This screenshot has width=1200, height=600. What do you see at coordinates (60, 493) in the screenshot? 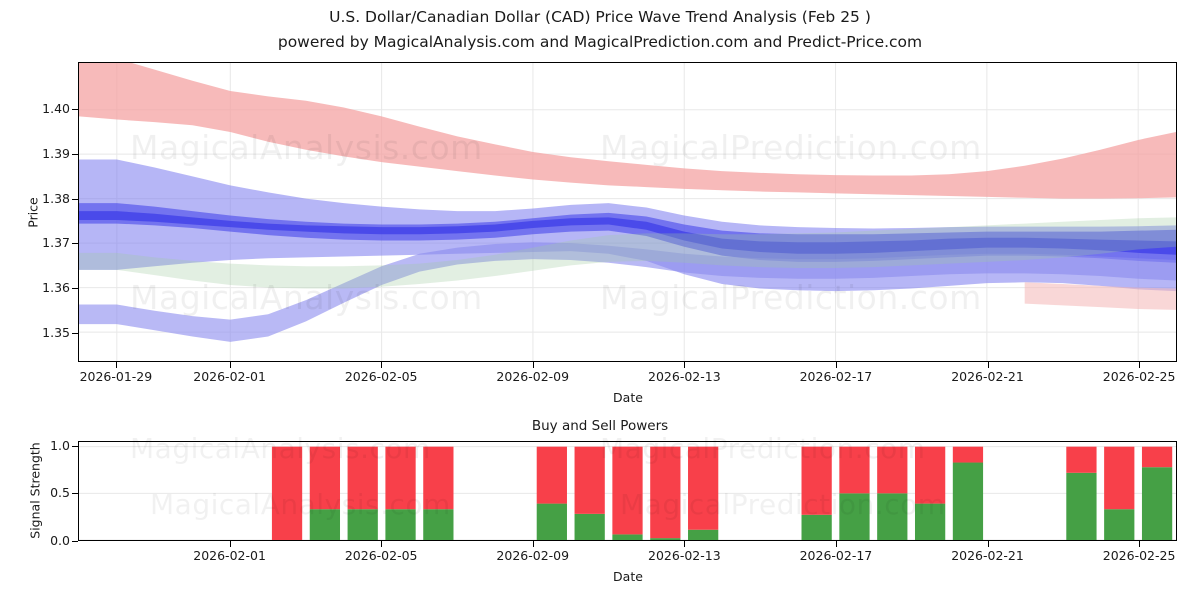
I see `signal-ytick: 0.5` at bounding box center [60, 493].